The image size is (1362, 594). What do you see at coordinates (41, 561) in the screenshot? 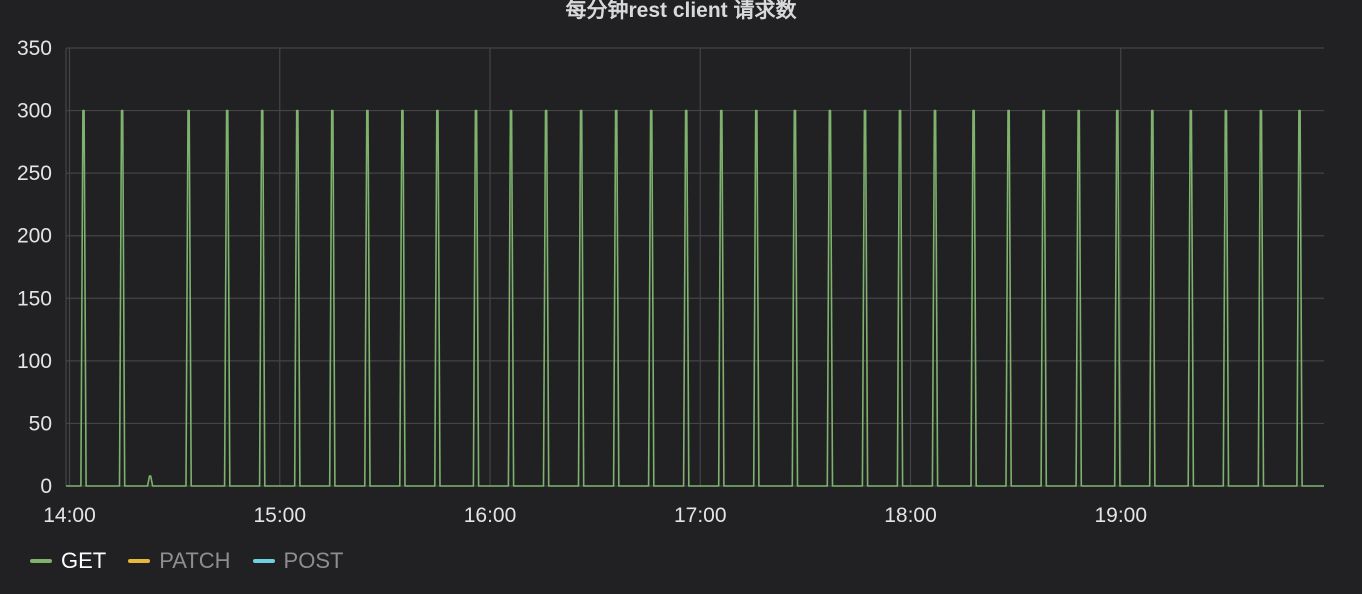
I see `legend-swatch-get` at bounding box center [41, 561].